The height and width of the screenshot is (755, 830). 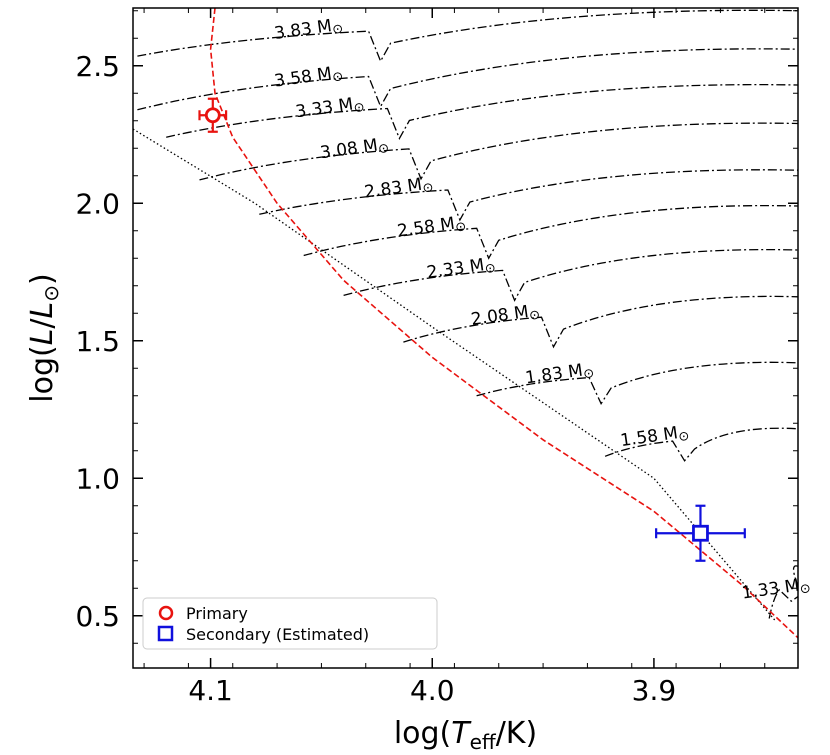 What do you see at coordinates (465, 735) in the screenshot?
I see `x-axis-title: log(Teff/K)` at bounding box center [465, 735].